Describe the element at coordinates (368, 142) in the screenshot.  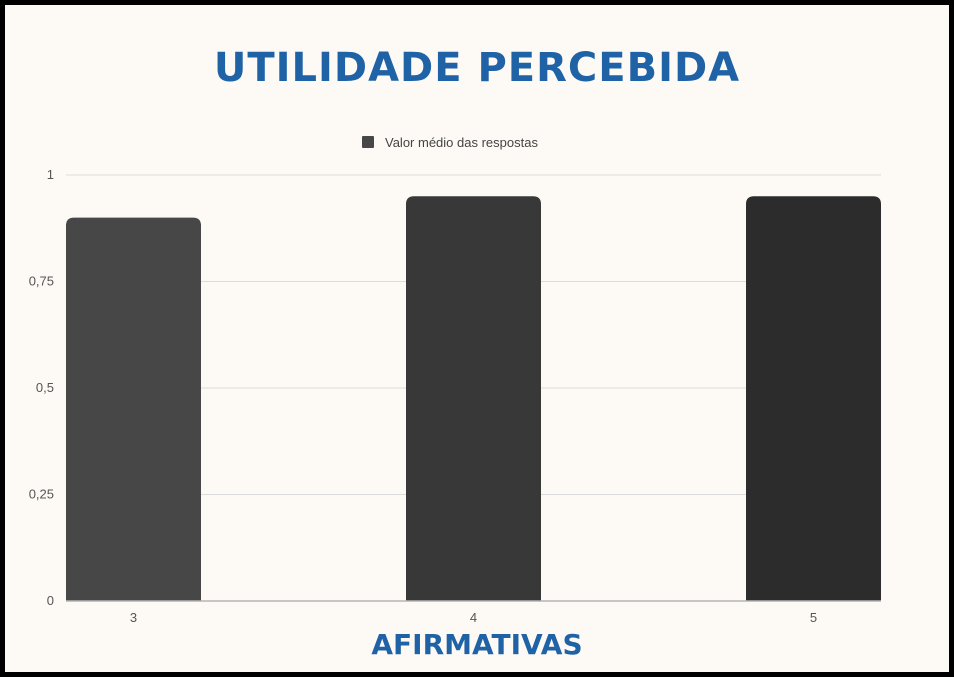
I see `legend-swatch` at that location.